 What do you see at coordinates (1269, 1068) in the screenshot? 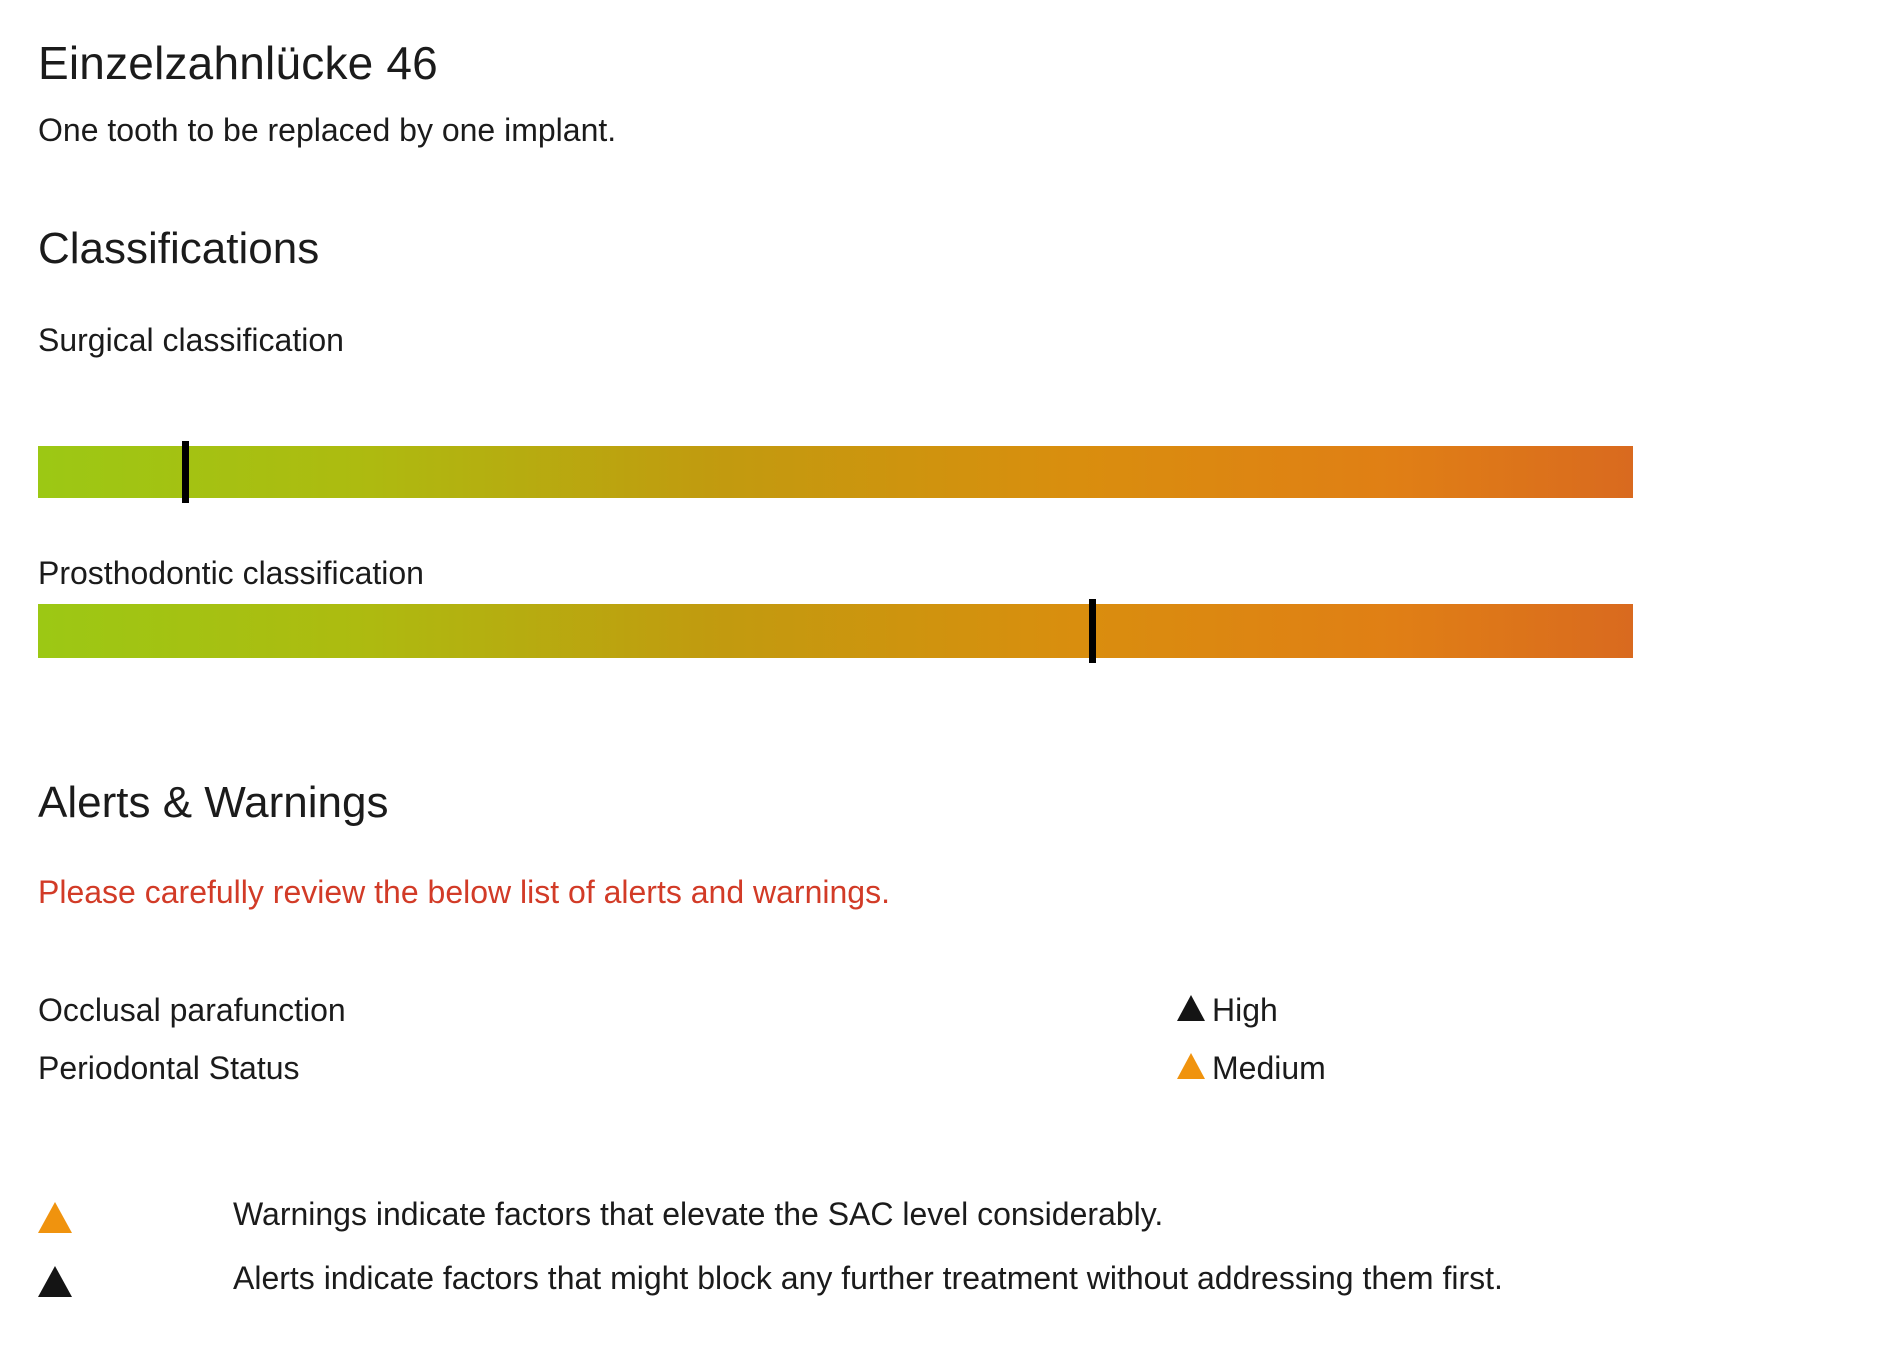
I see `severity-label: Medium` at bounding box center [1269, 1068].